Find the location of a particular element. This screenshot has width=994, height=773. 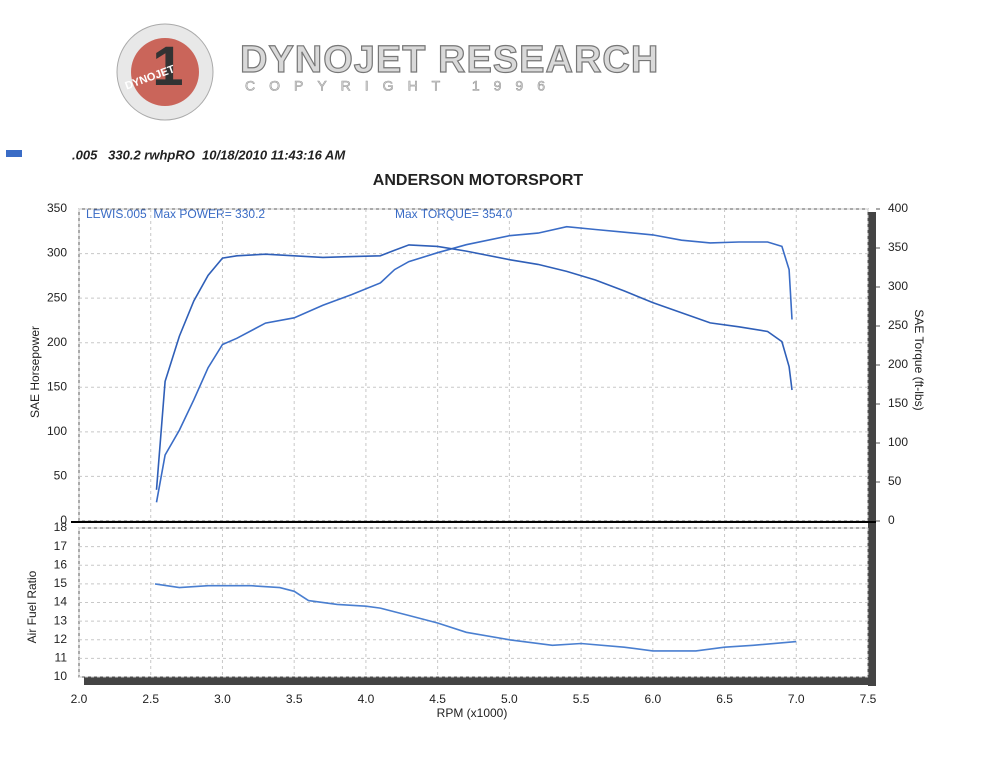

x-axis-title: RPM (x1000) is located at coordinates (472, 713).